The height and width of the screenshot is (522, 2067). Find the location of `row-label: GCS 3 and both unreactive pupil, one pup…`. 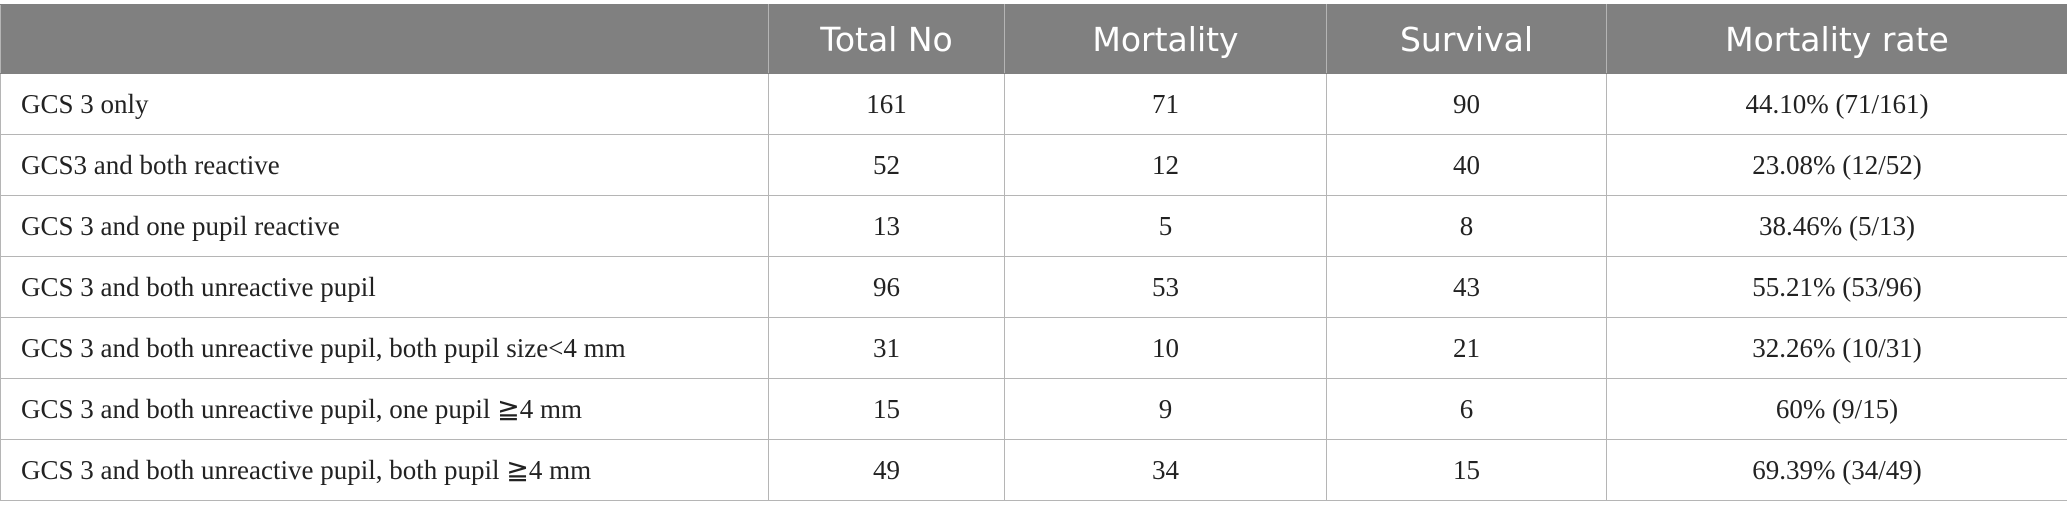

row-label: GCS 3 and both unreactive pupil, one pup… is located at coordinates (384, 409).